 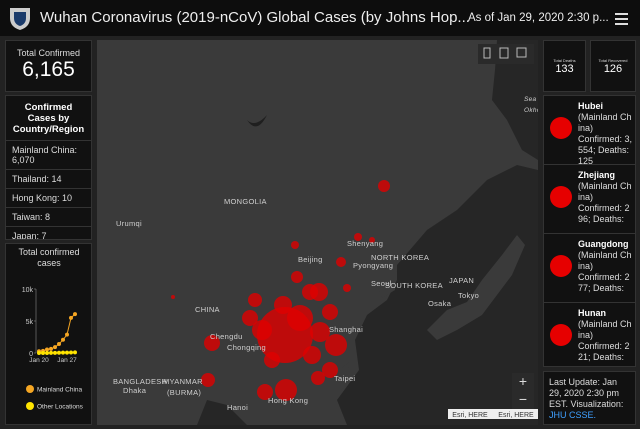 I want to click on zoom-box, so click(x=523, y=391).